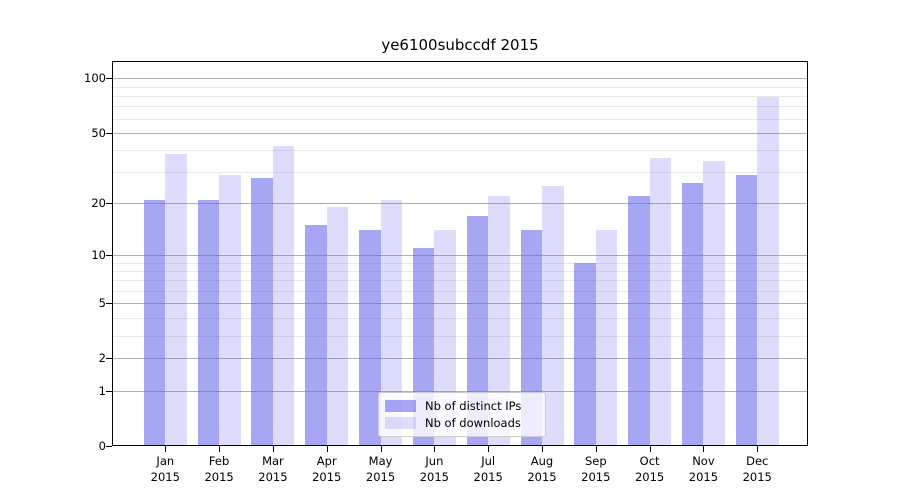  I want to click on x-tick-label-jul: Jul 2015, so click(488, 469).